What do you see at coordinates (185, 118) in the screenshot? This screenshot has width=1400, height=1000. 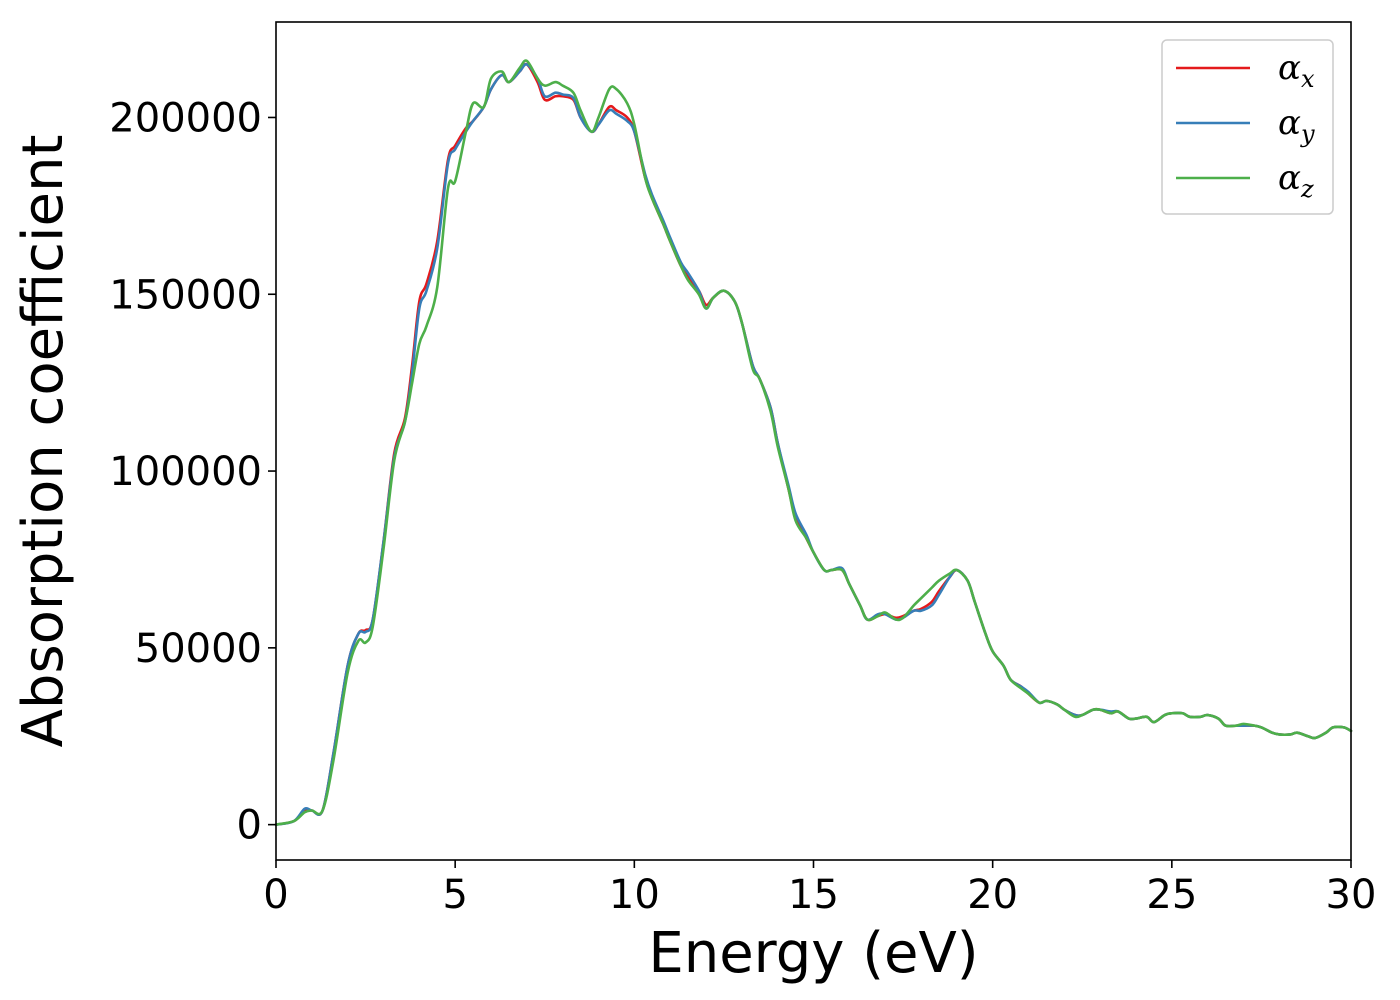 I see `y-tick-label: 200000` at bounding box center [185, 118].